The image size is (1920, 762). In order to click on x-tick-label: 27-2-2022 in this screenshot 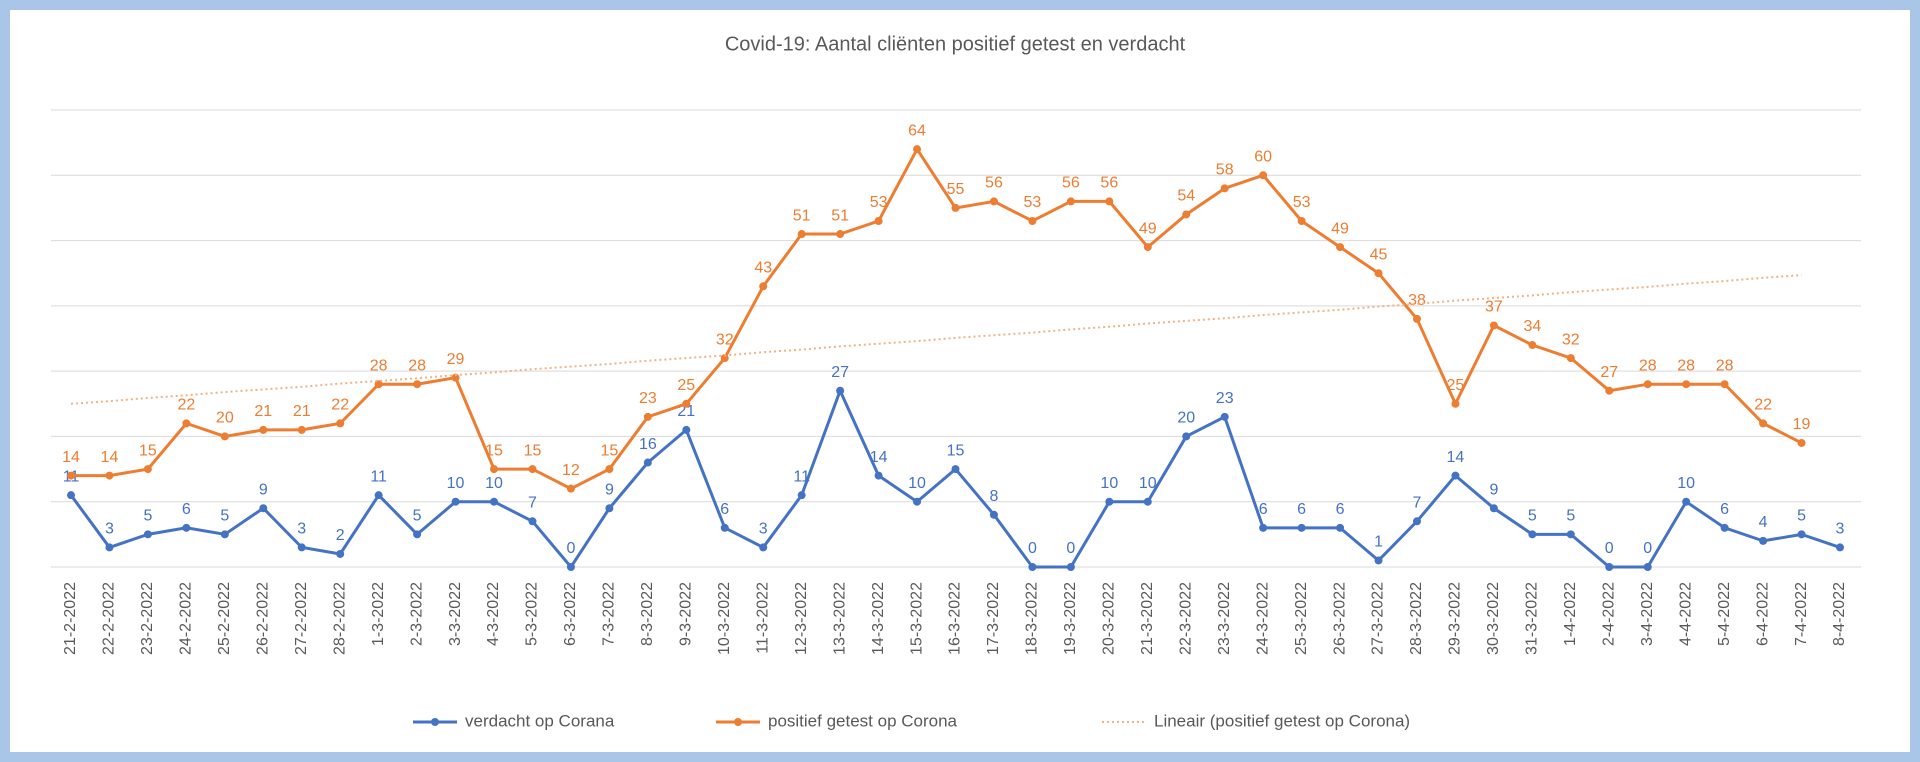, I will do `click(301, 618)`.